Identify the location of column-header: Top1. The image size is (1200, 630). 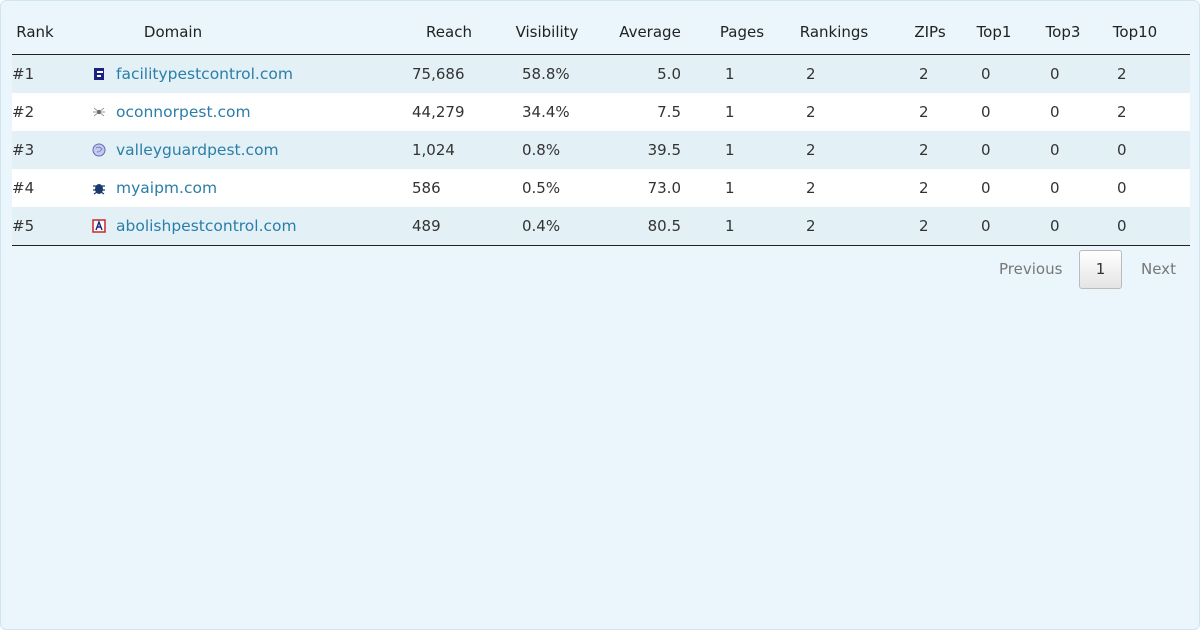
(994, 32).